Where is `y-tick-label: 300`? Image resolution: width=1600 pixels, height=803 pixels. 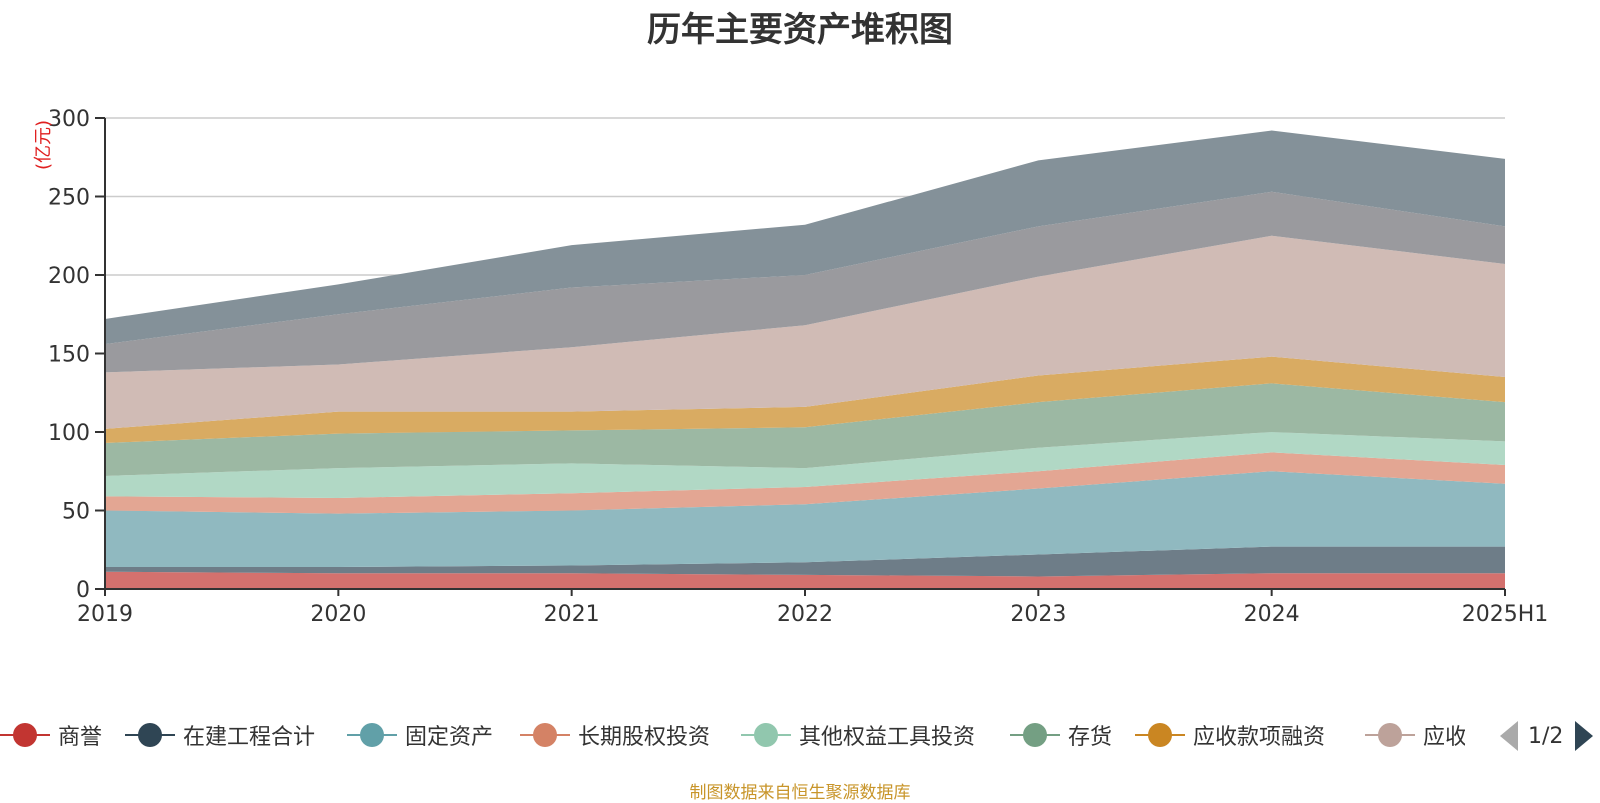
y-tick-label: 300 is located at coordinates (69, 119).